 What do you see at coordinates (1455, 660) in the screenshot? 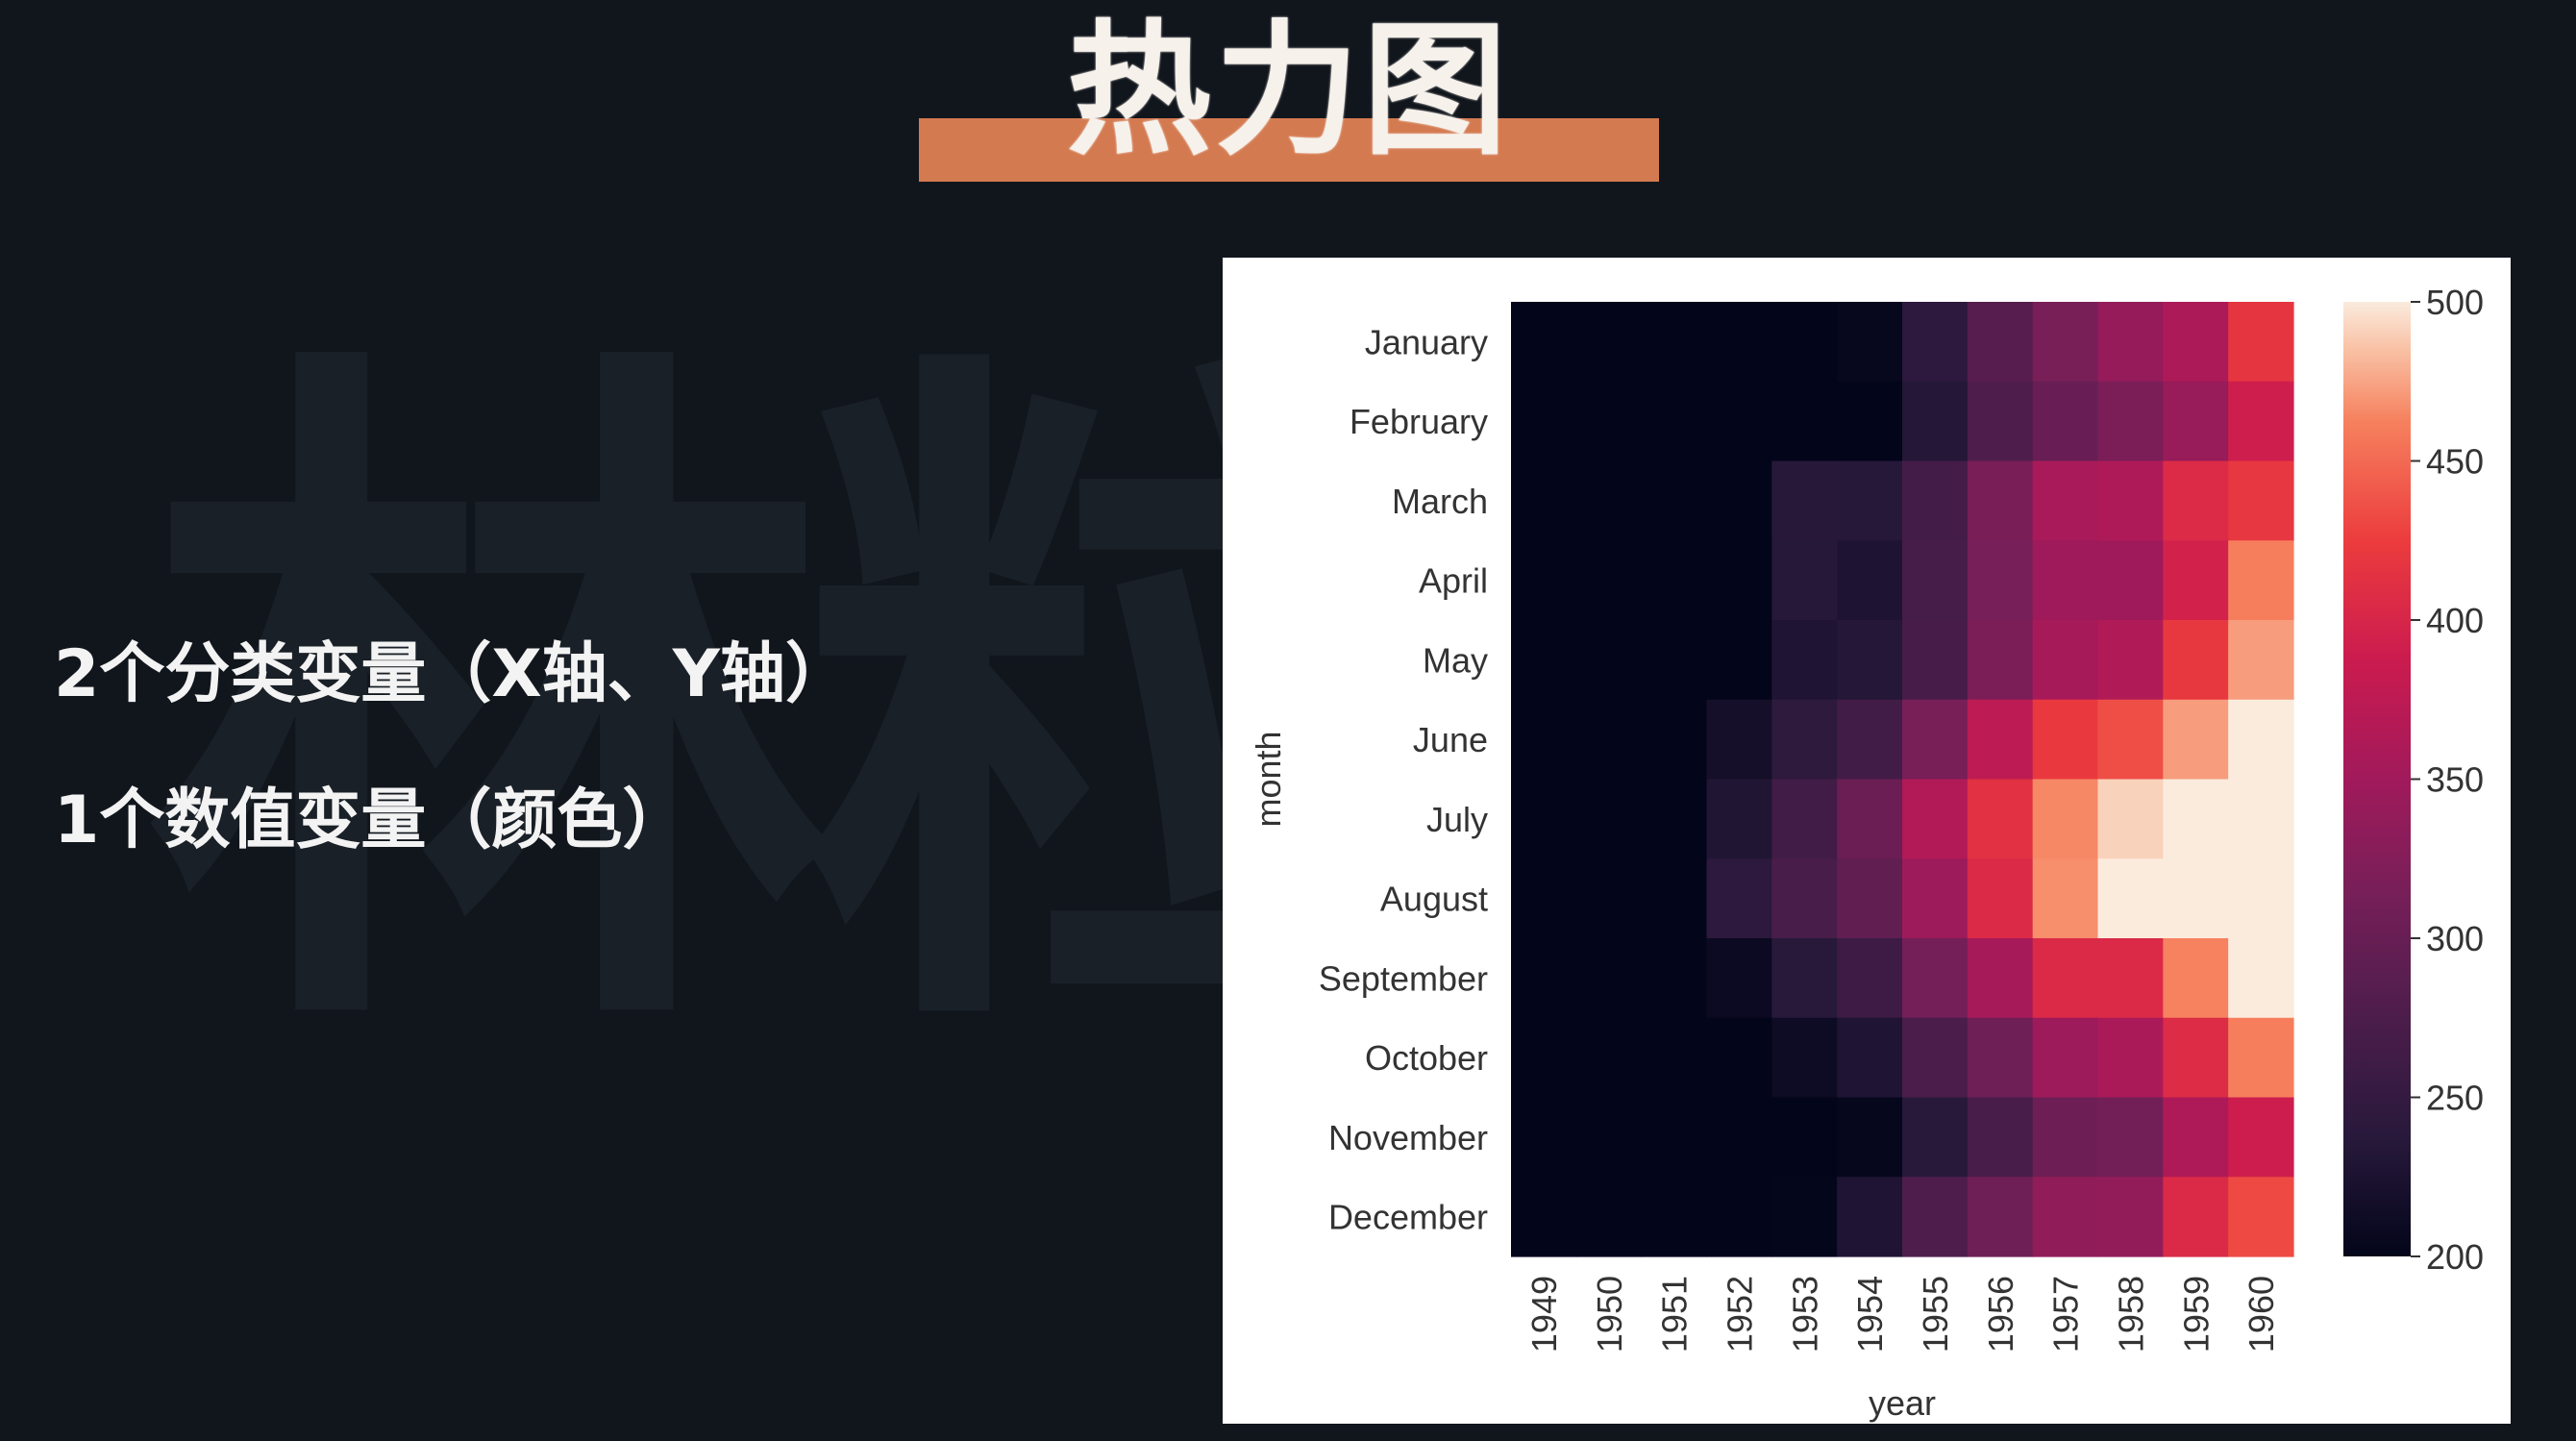
I see `y-tick-label: May` at bounding box center [1455, 660].